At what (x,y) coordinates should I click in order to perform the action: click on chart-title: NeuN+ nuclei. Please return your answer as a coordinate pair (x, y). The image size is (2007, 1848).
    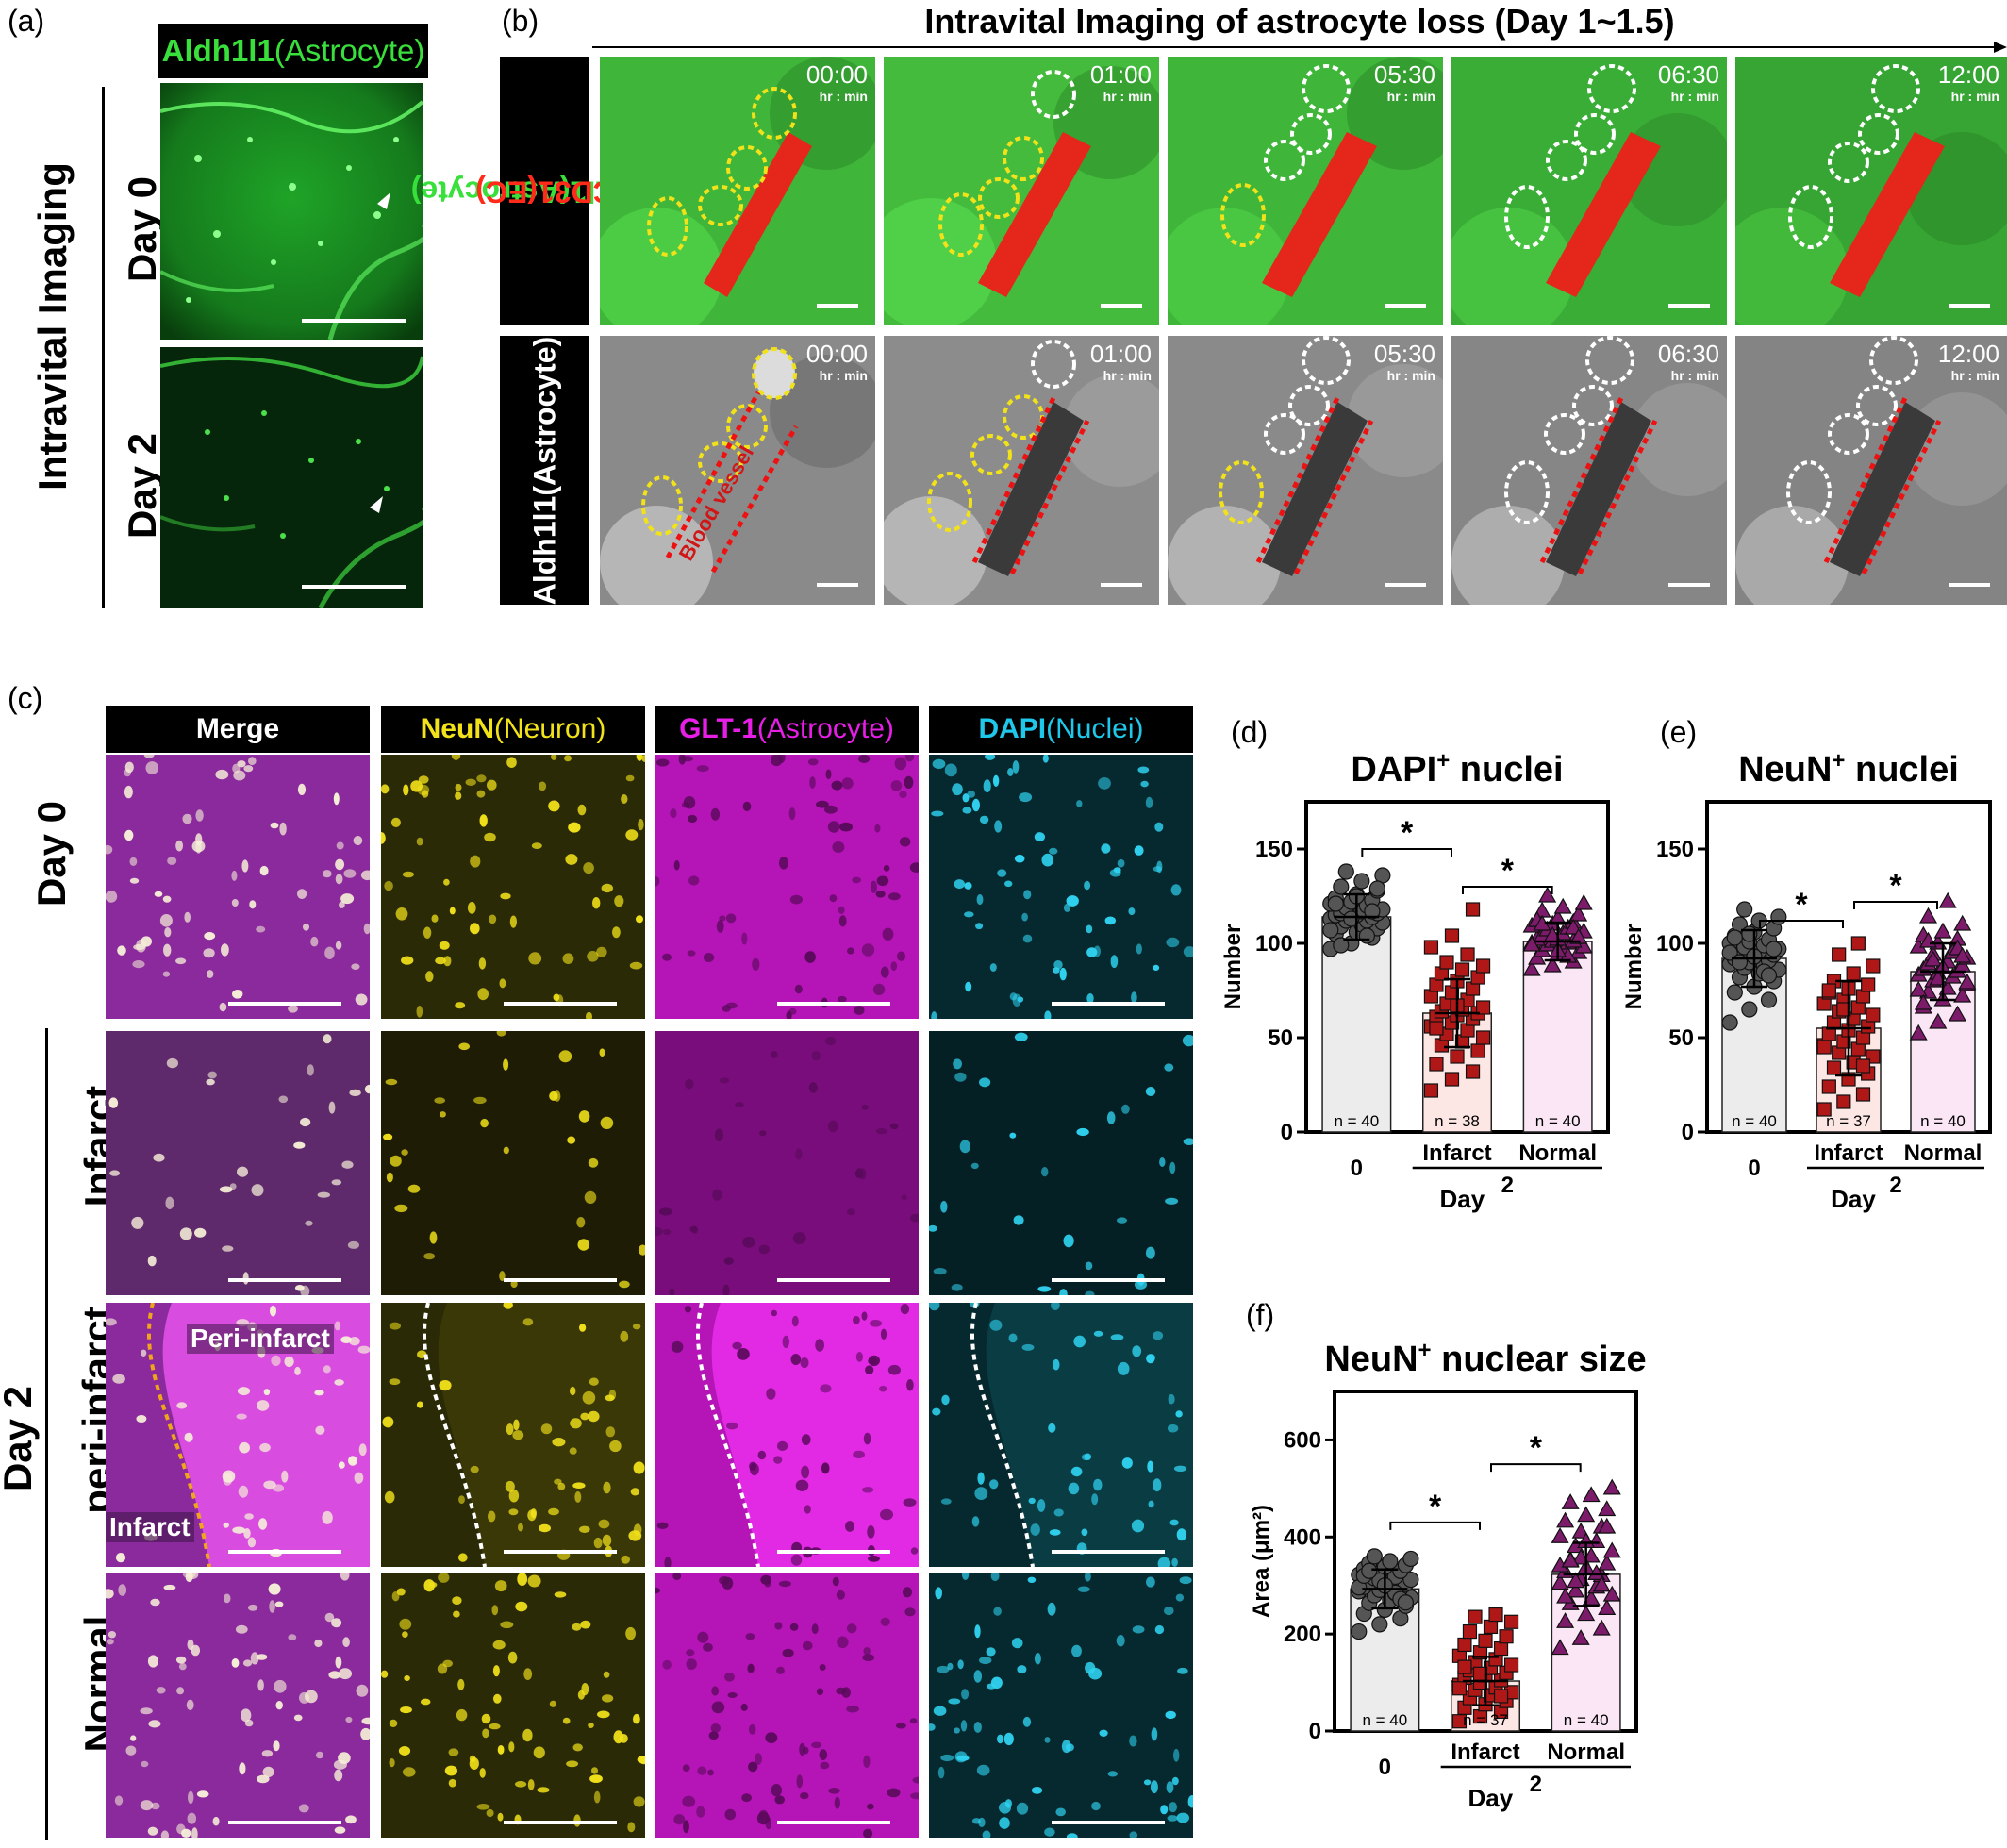
    Looking at the image, I should click on (1849, 769).